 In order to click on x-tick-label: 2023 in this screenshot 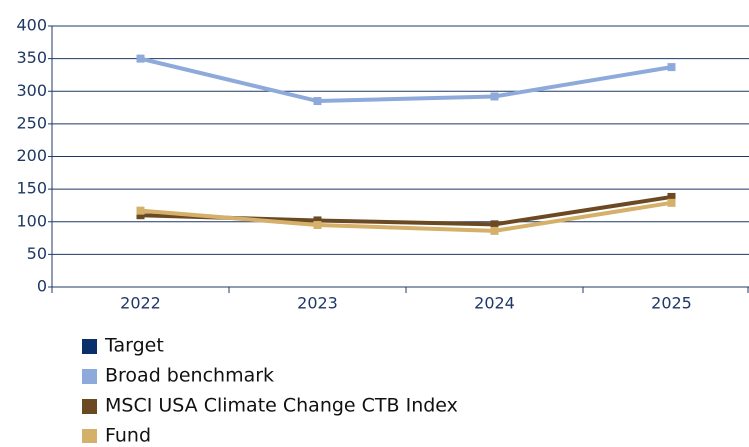, I will do `click(317, 303)`.